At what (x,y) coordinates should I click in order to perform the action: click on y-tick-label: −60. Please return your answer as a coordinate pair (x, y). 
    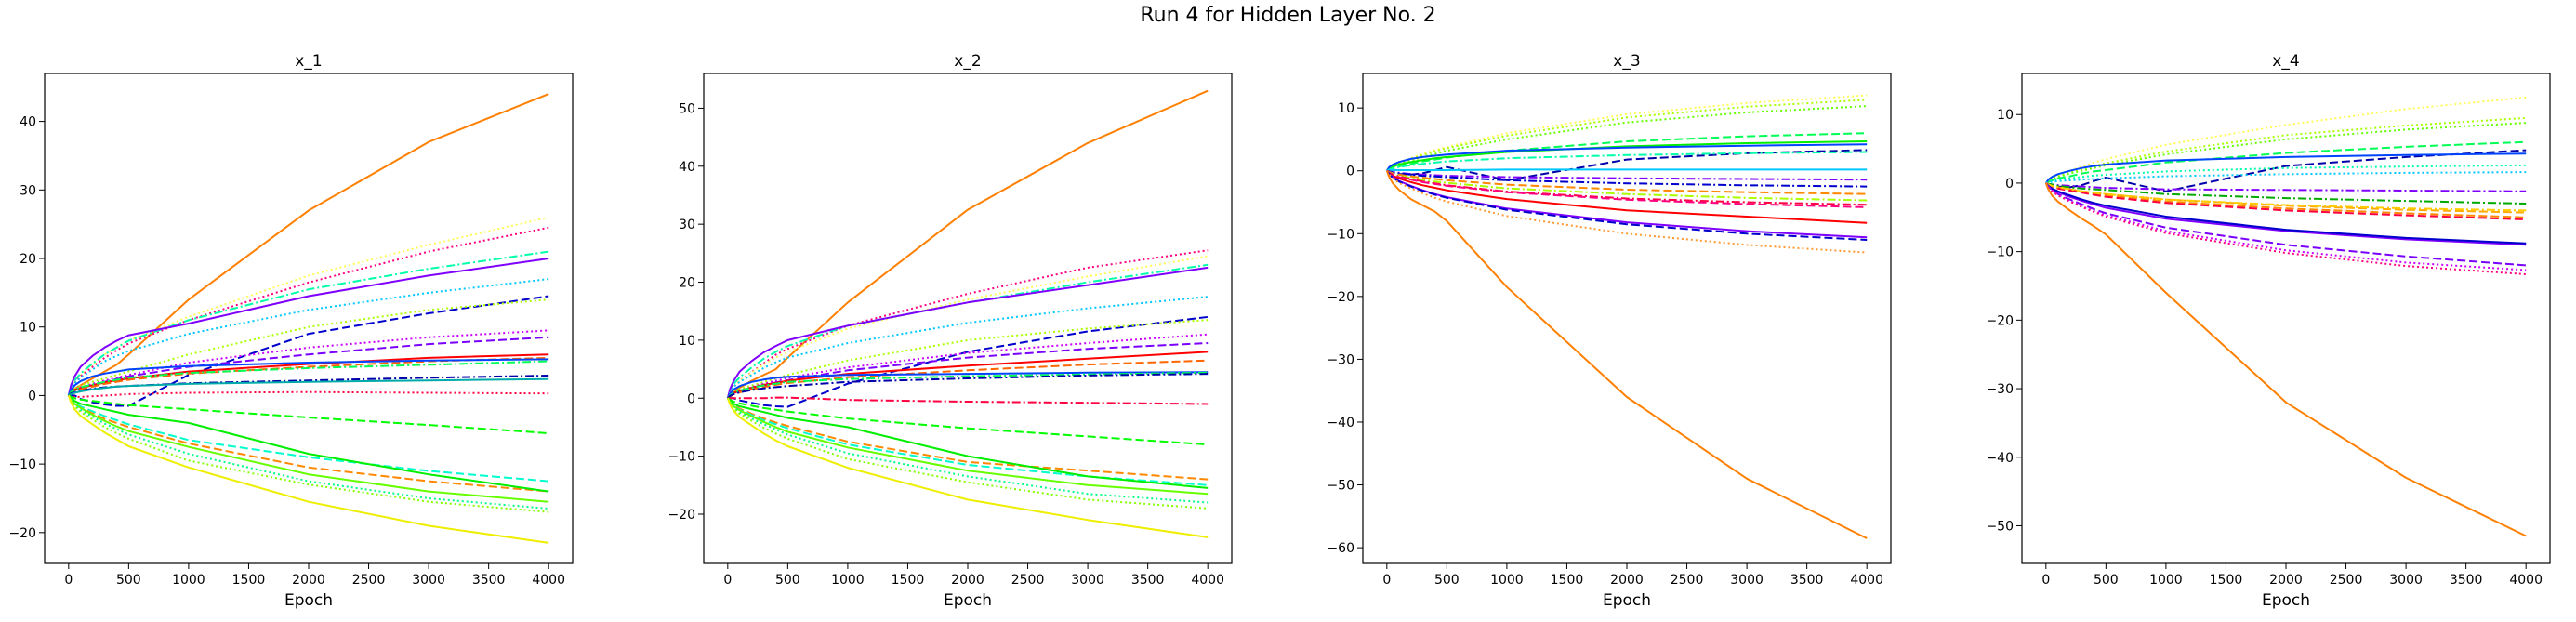
    Looking at the image, I should click on (1340, 548).